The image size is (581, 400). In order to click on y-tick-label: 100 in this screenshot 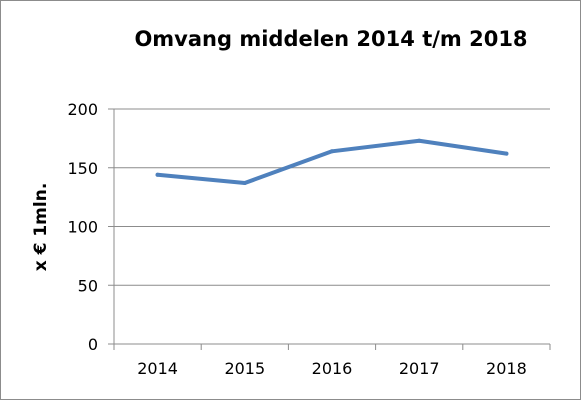, I will do `click(82, 227)`.